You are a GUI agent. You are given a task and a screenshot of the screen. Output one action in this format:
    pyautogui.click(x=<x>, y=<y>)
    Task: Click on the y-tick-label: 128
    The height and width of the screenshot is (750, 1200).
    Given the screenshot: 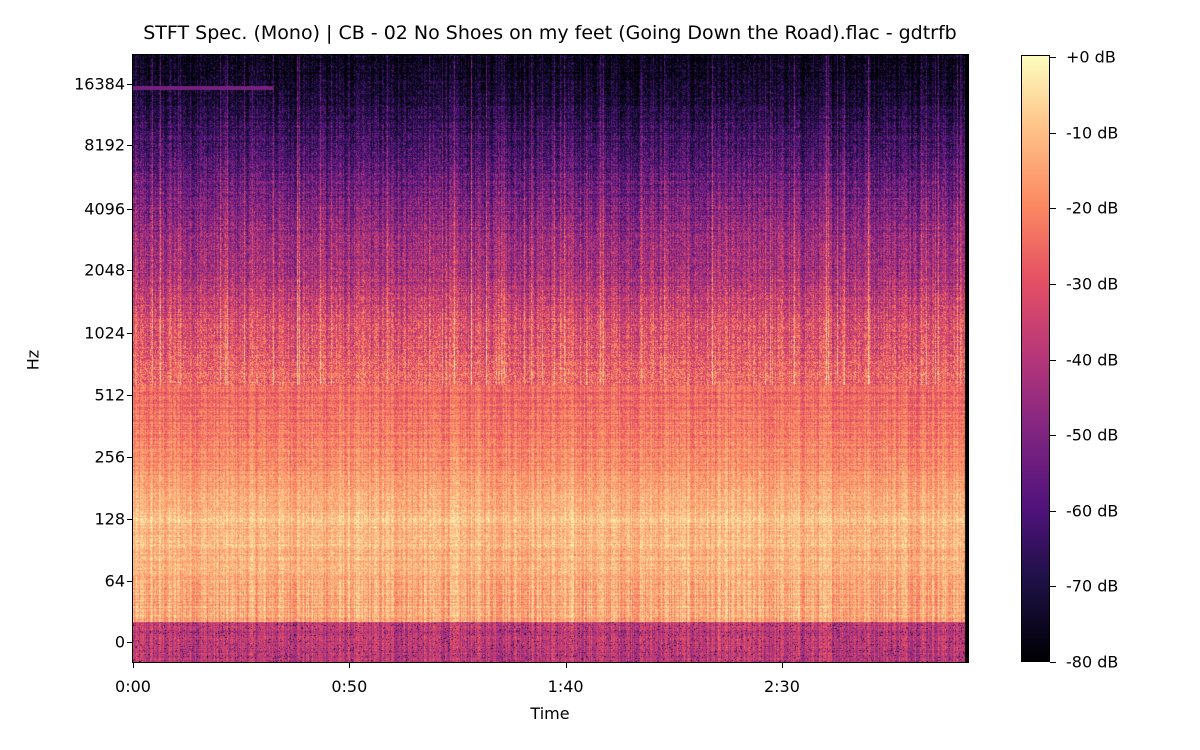 What is the action you would take?
    pyautogui.click(x=109, y=519)
    